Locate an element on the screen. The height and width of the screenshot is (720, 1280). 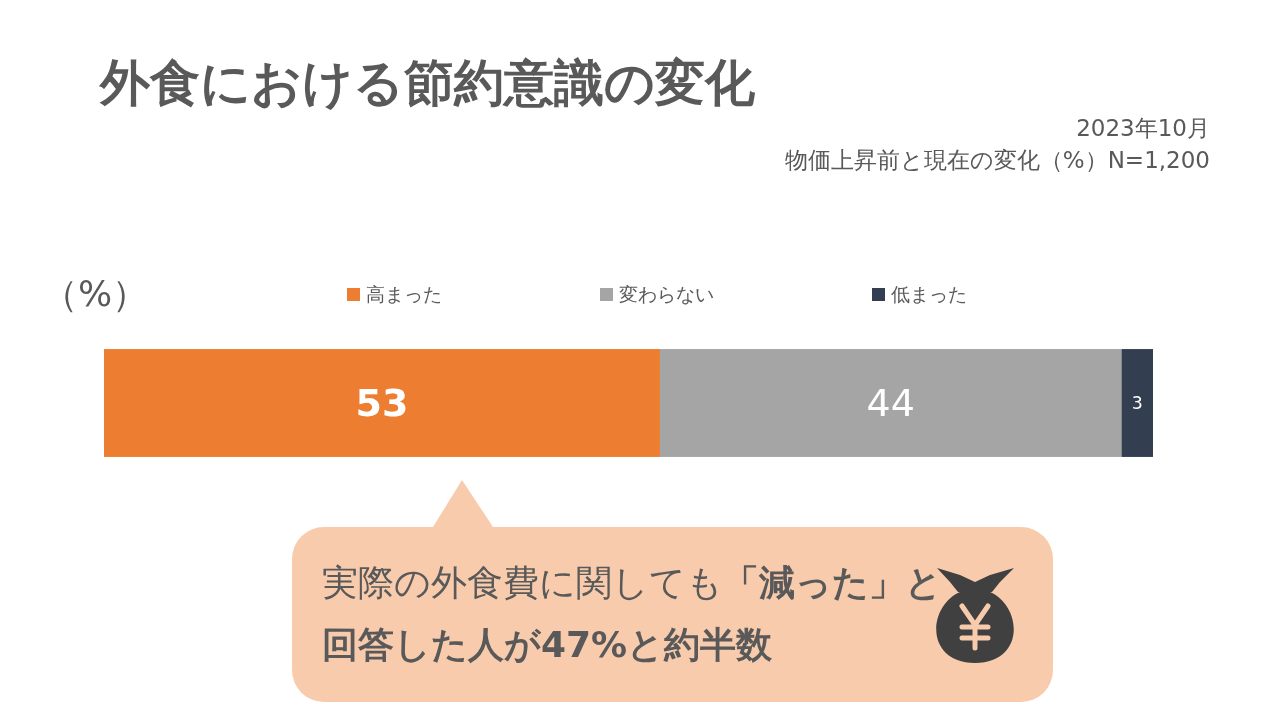
callout-text: 実際の外食費に関しても「減った」と回答した人が47%と約半数 is located at coordinates (632, 614).